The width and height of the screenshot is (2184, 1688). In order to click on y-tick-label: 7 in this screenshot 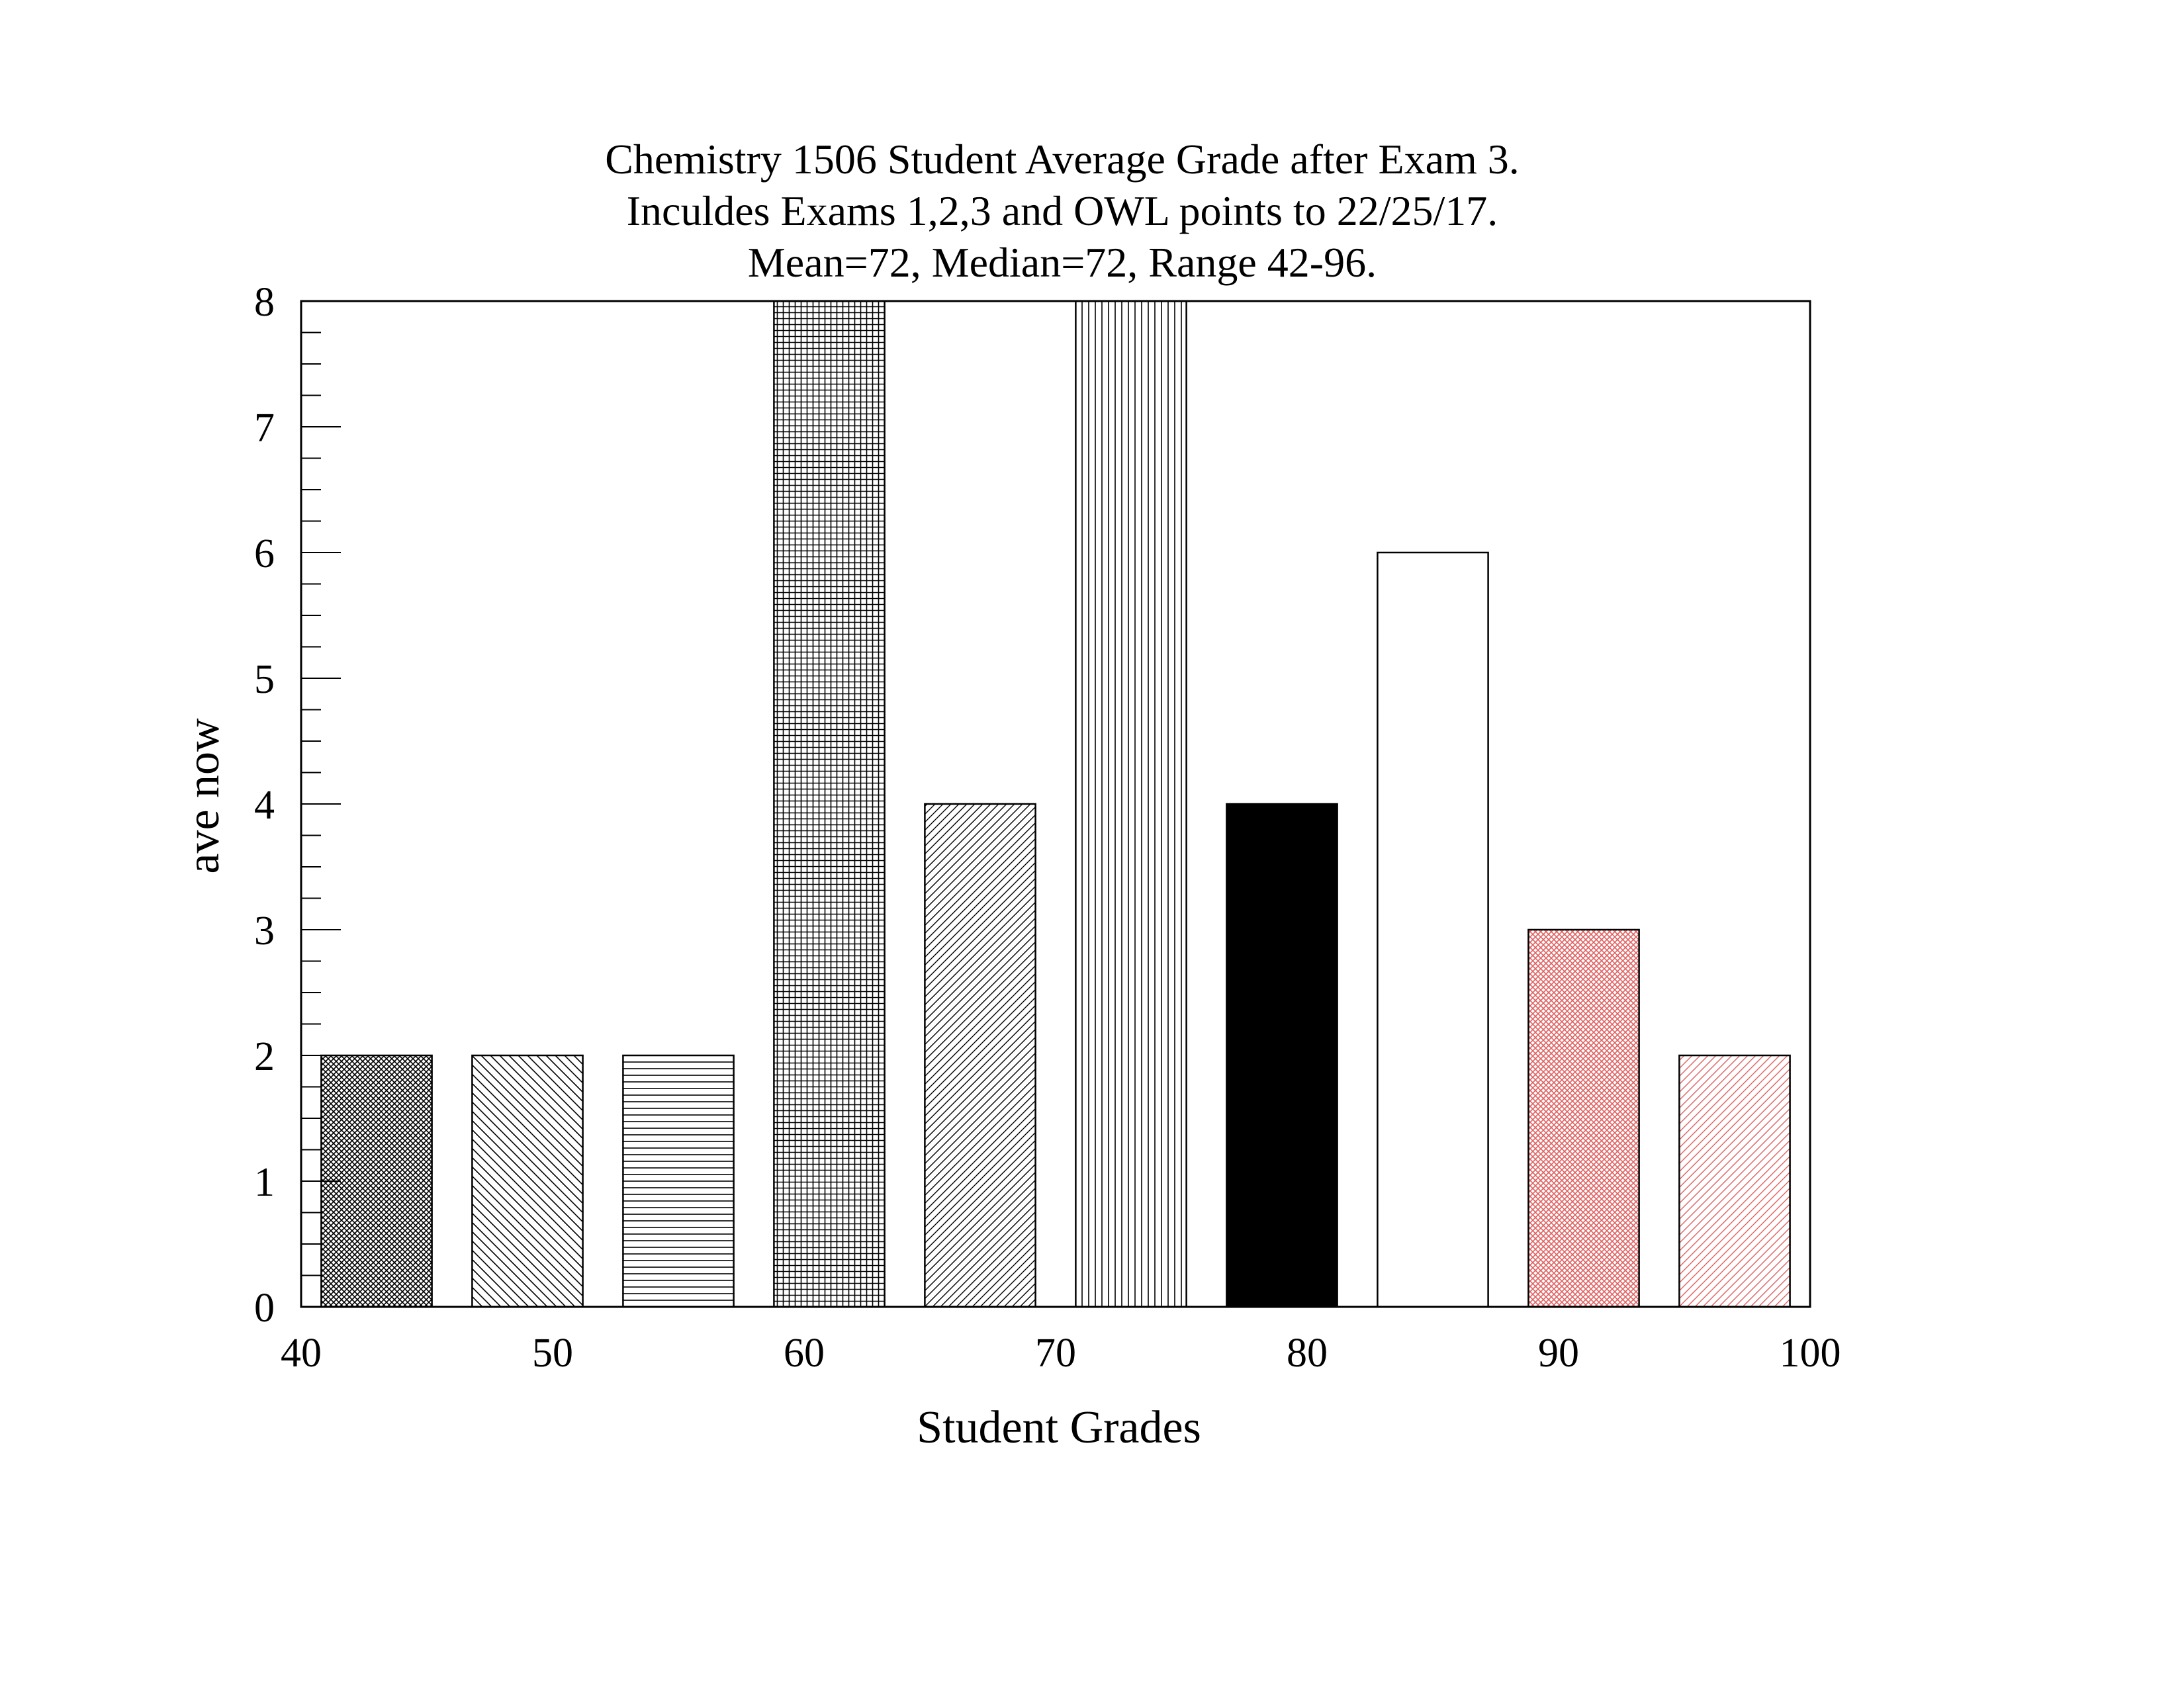, I will do `click(264, 429)`.